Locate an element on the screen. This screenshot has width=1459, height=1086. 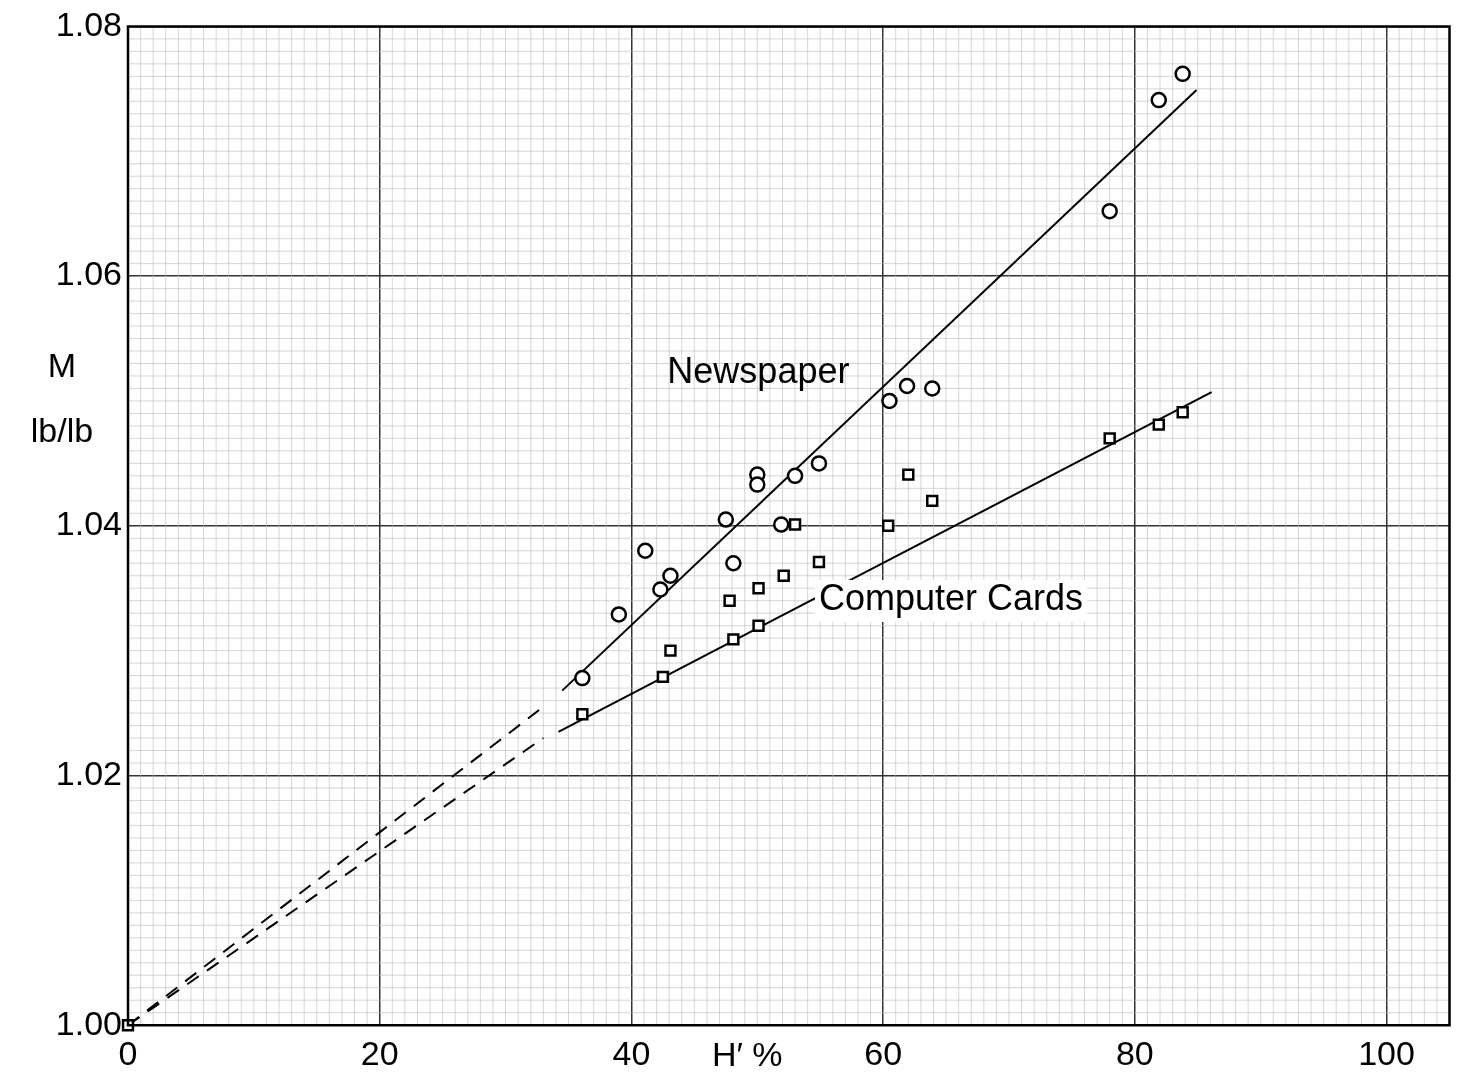
x-tick-label: 40 is located at coordinates (631, 1052).